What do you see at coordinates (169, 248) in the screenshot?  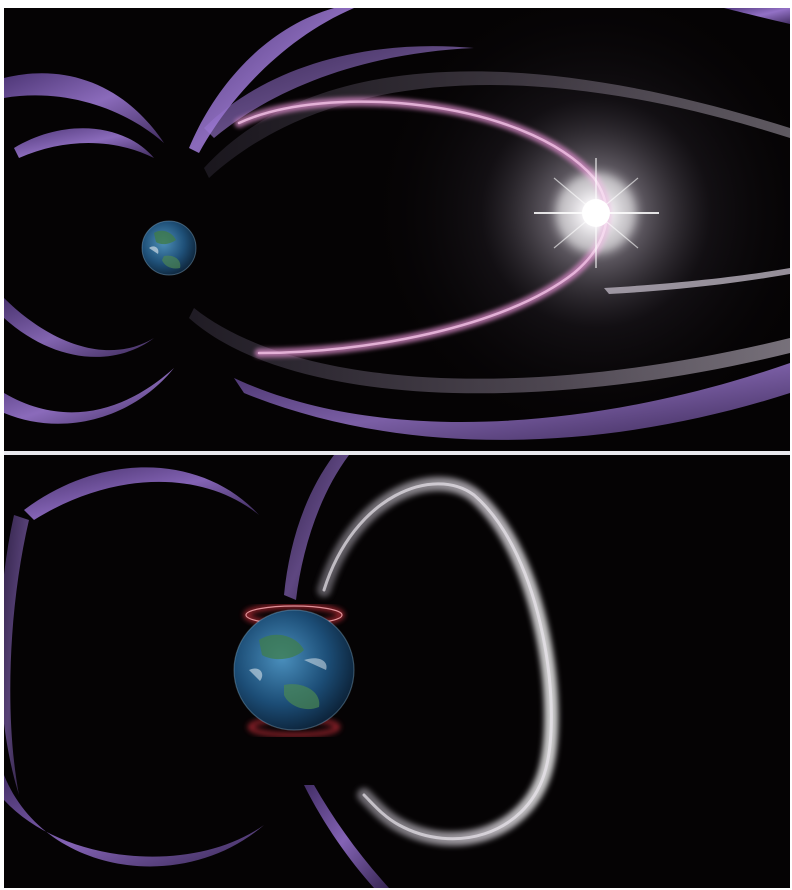 I see `earth-globe` at bounding box center [169, 248].